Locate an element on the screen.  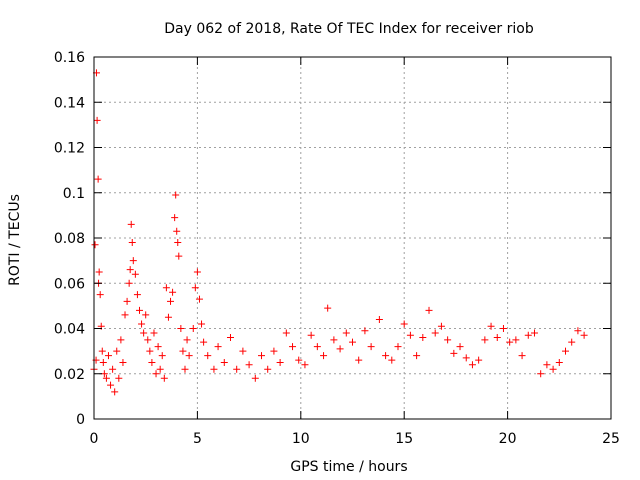
y-tick-label: 0.04 is located at coordinates (69, 330).